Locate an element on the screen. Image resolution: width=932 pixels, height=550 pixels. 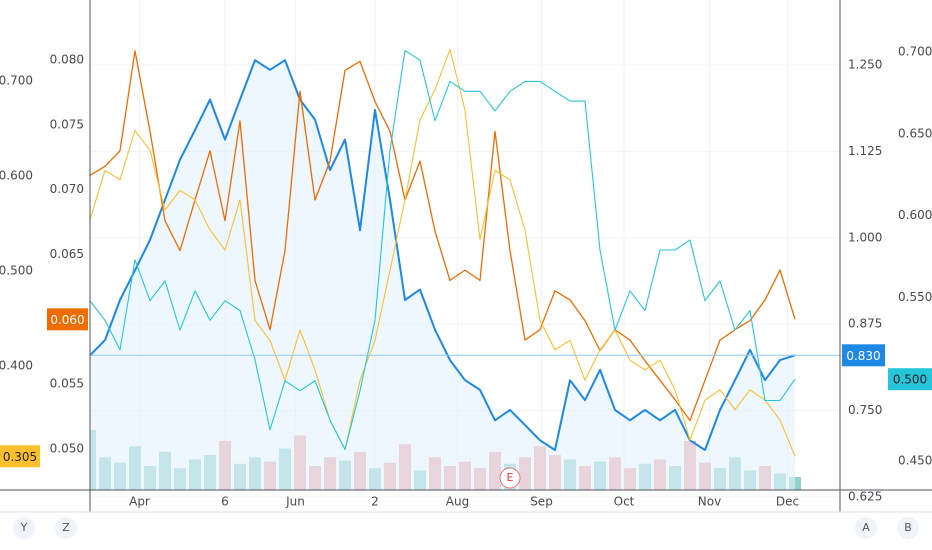
y-tick-label: 0.065 is located at coordinates (67, 254).